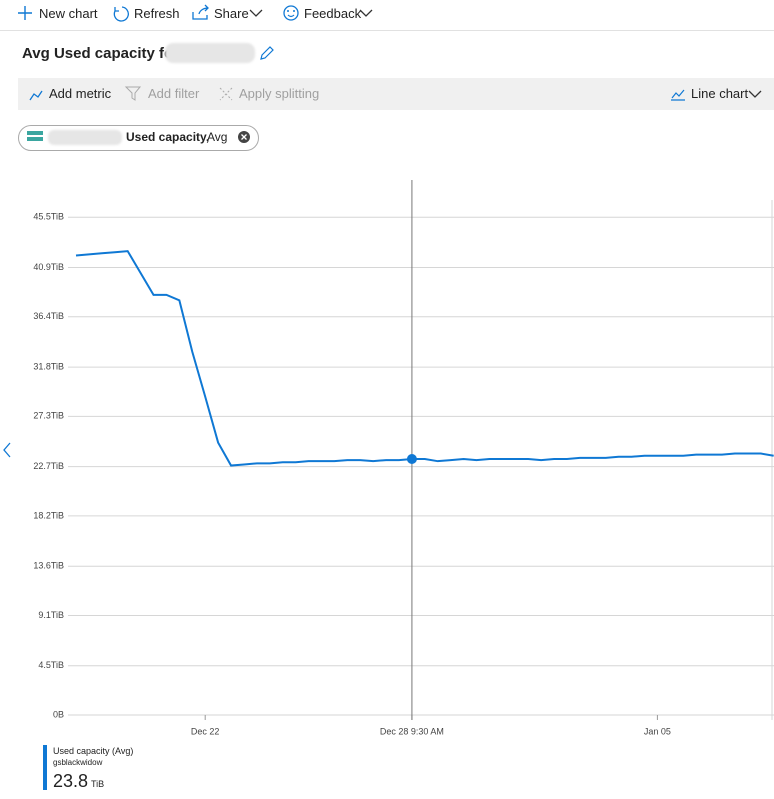 Image resolution: width=774 pixels, height=799 pixels. I want to click on metric-bar, so click(396, 94).